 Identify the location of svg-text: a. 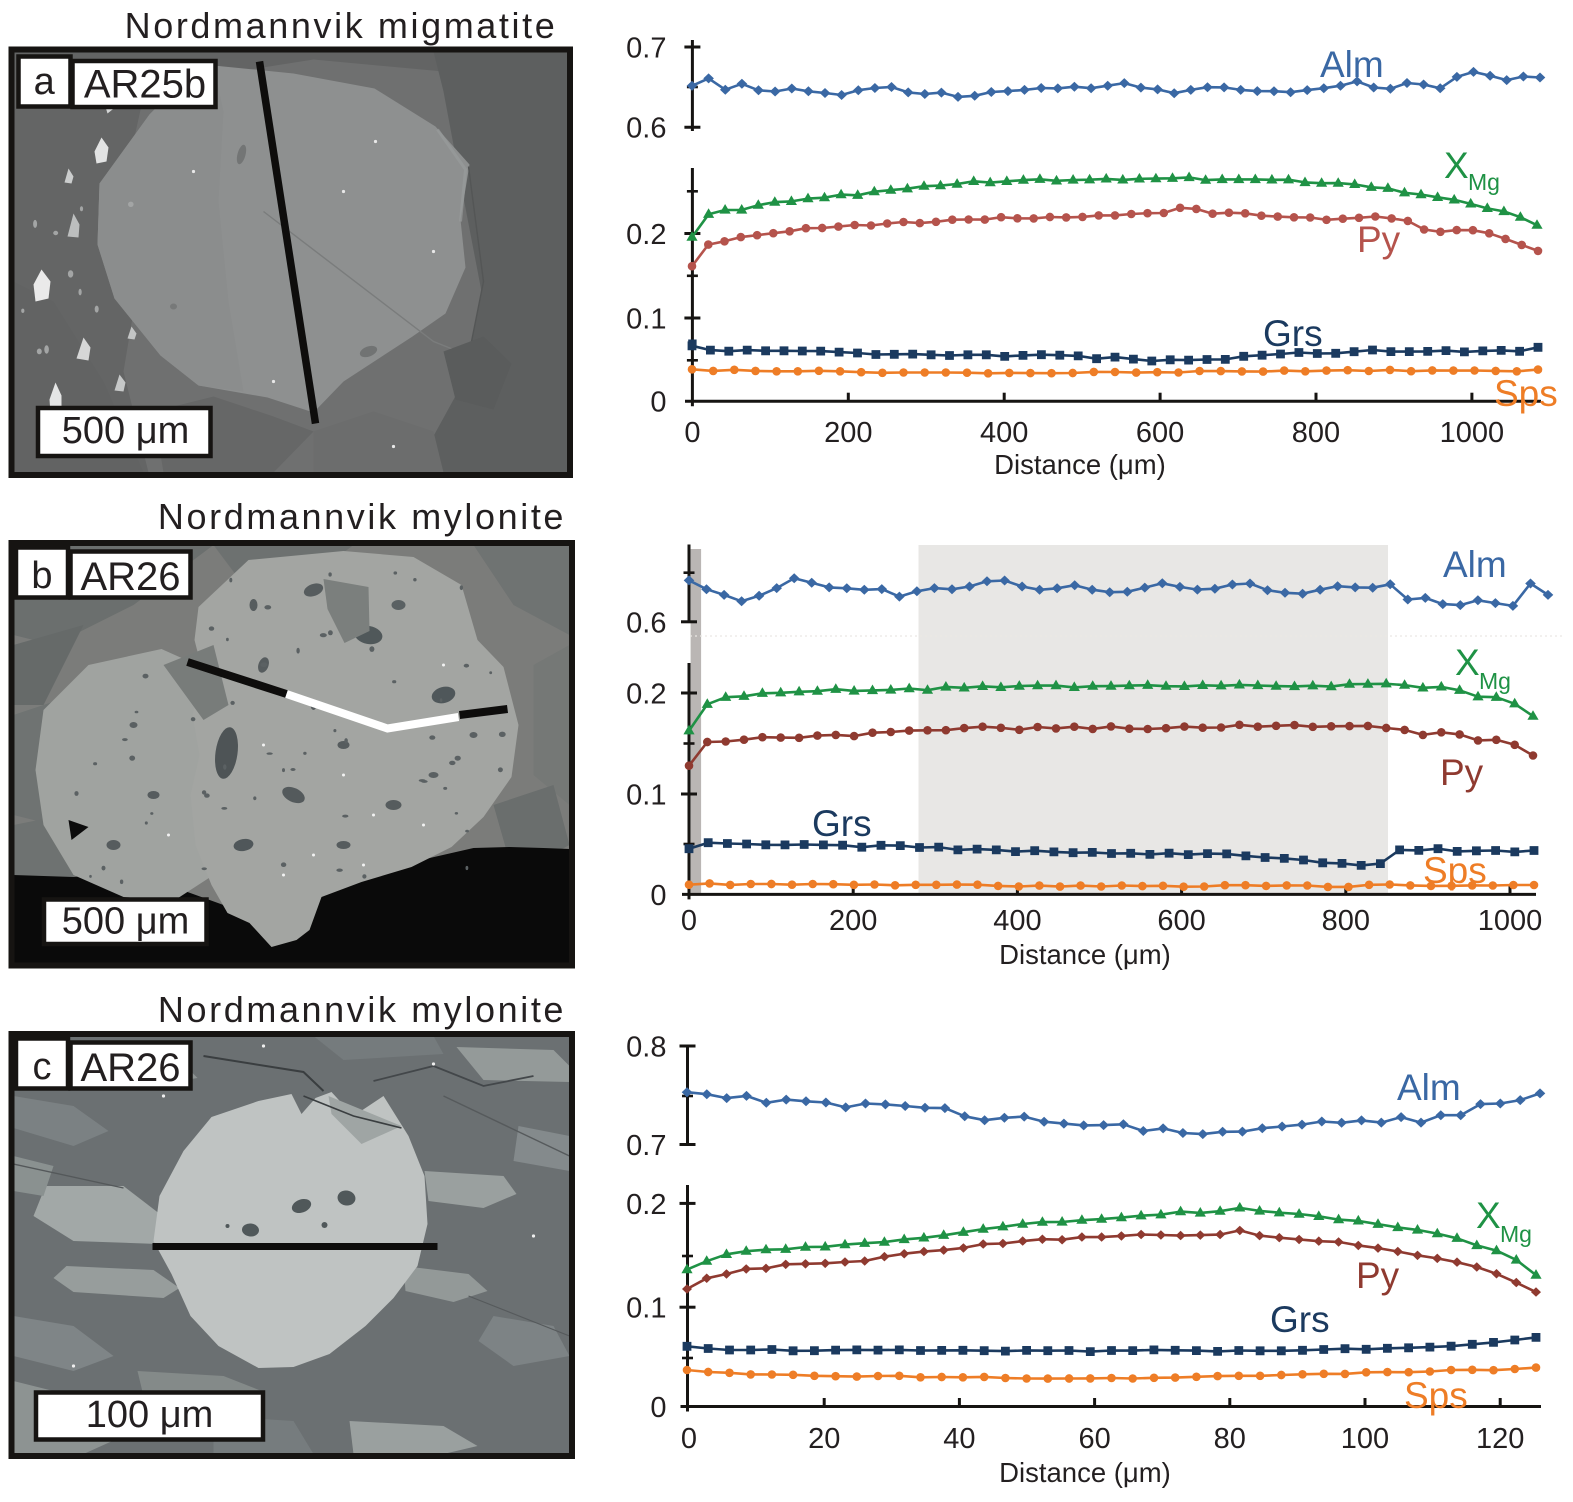
(45, 82).